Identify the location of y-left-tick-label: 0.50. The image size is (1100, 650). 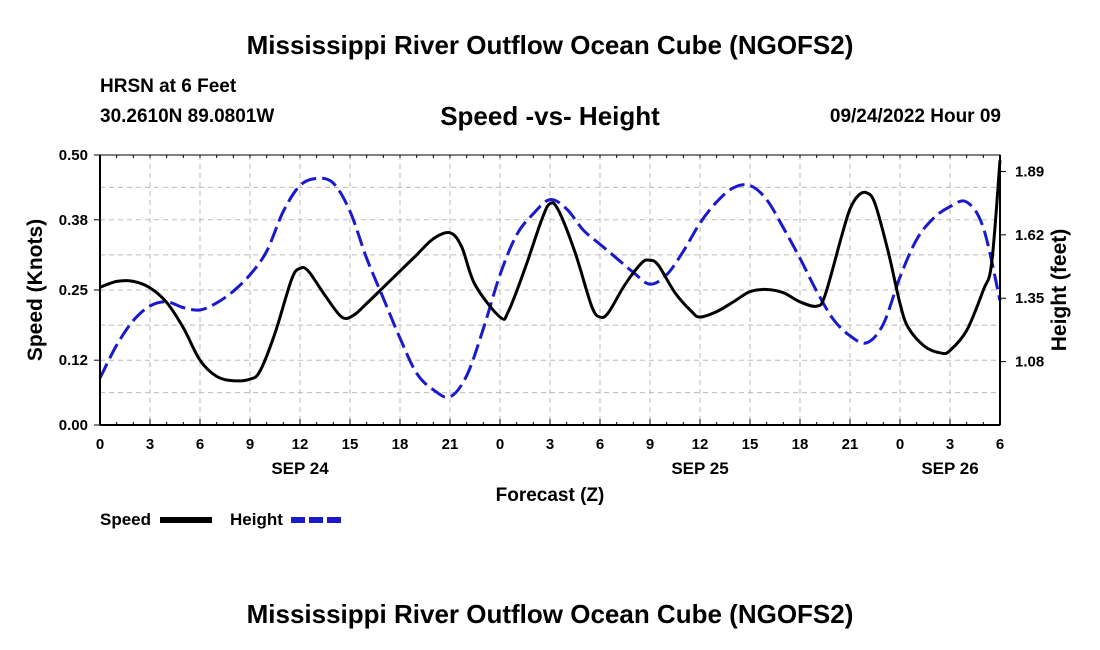
(73, 155).